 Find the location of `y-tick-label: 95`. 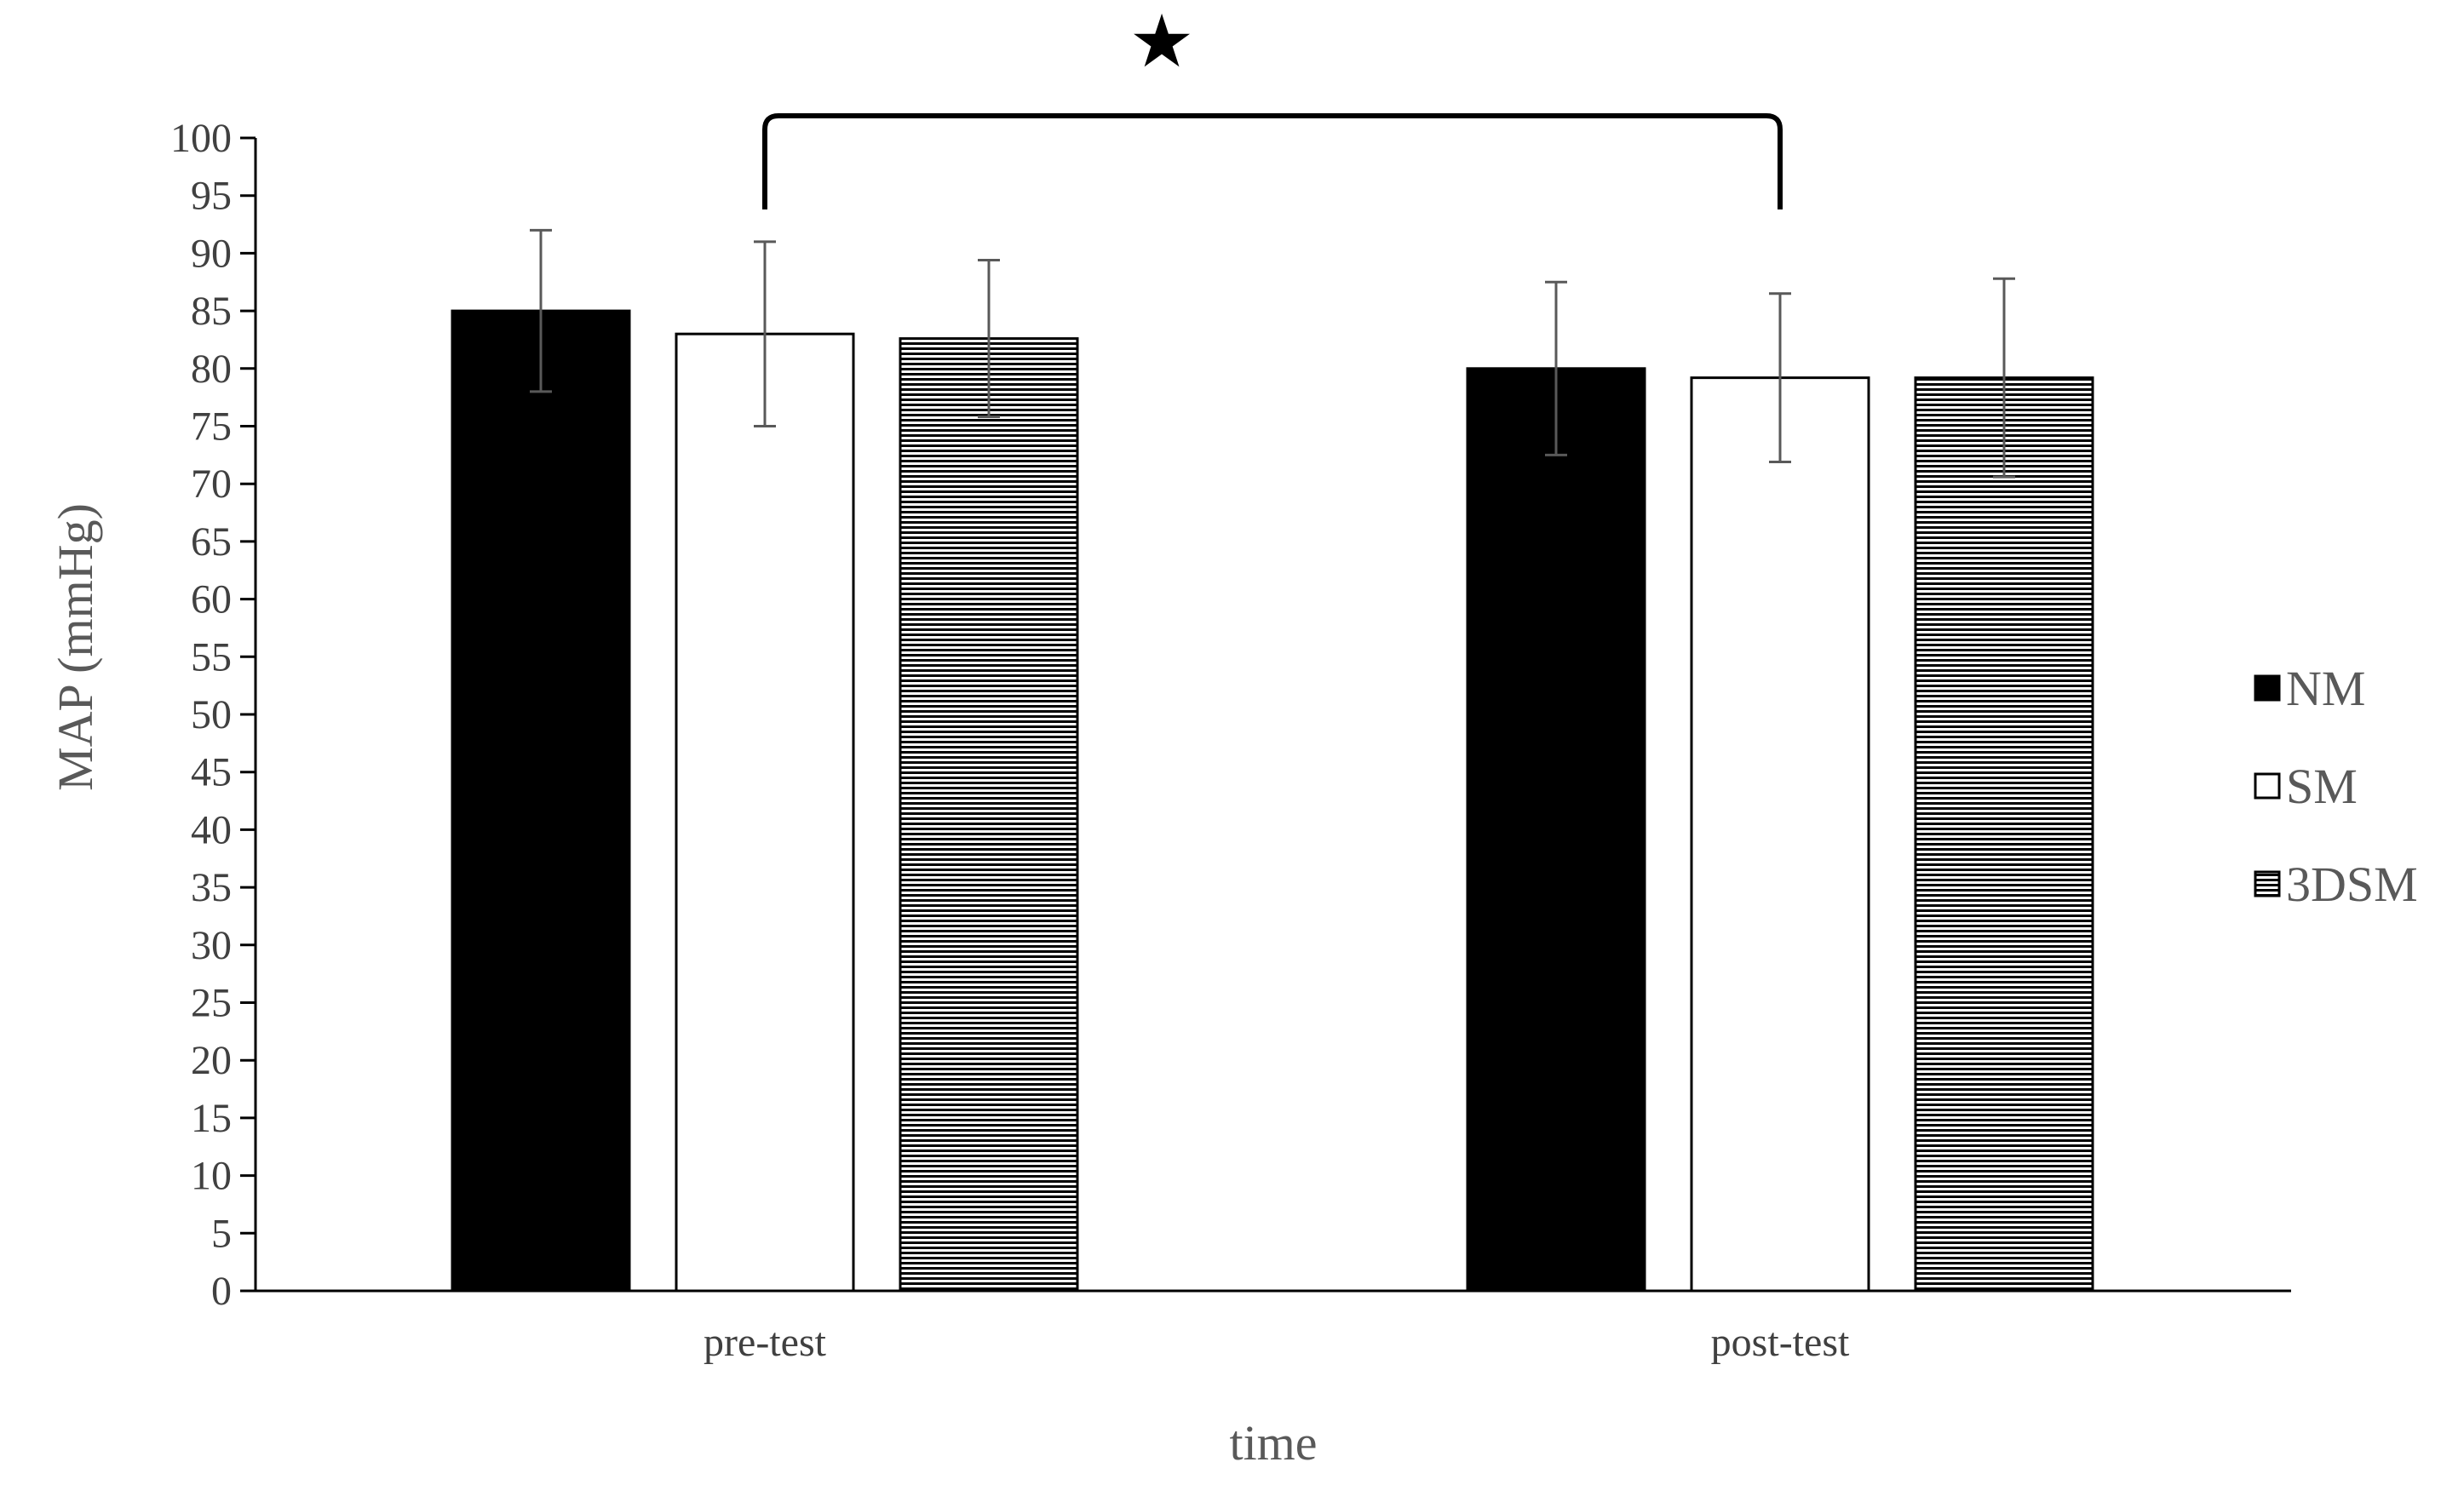

y-tick-label: 95 is located at coordinates (211, 196).